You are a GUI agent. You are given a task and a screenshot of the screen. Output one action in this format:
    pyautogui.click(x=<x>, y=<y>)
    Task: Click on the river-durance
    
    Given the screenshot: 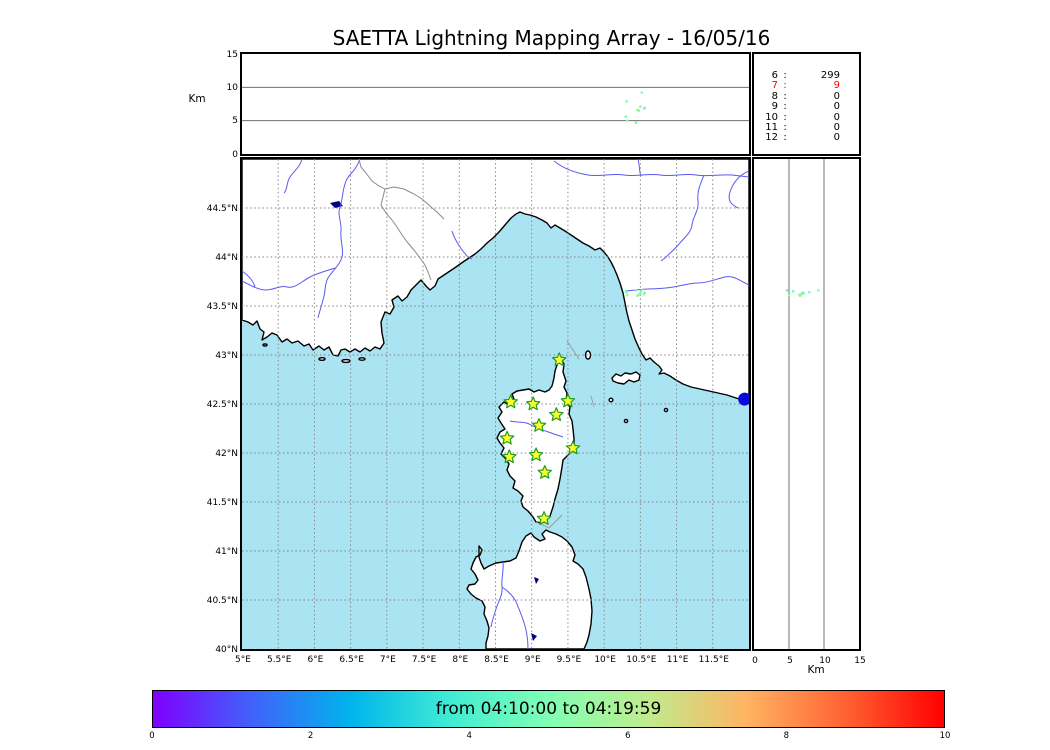 What is the action you would take?
    pyautogui.click(x=289, y=279)
    